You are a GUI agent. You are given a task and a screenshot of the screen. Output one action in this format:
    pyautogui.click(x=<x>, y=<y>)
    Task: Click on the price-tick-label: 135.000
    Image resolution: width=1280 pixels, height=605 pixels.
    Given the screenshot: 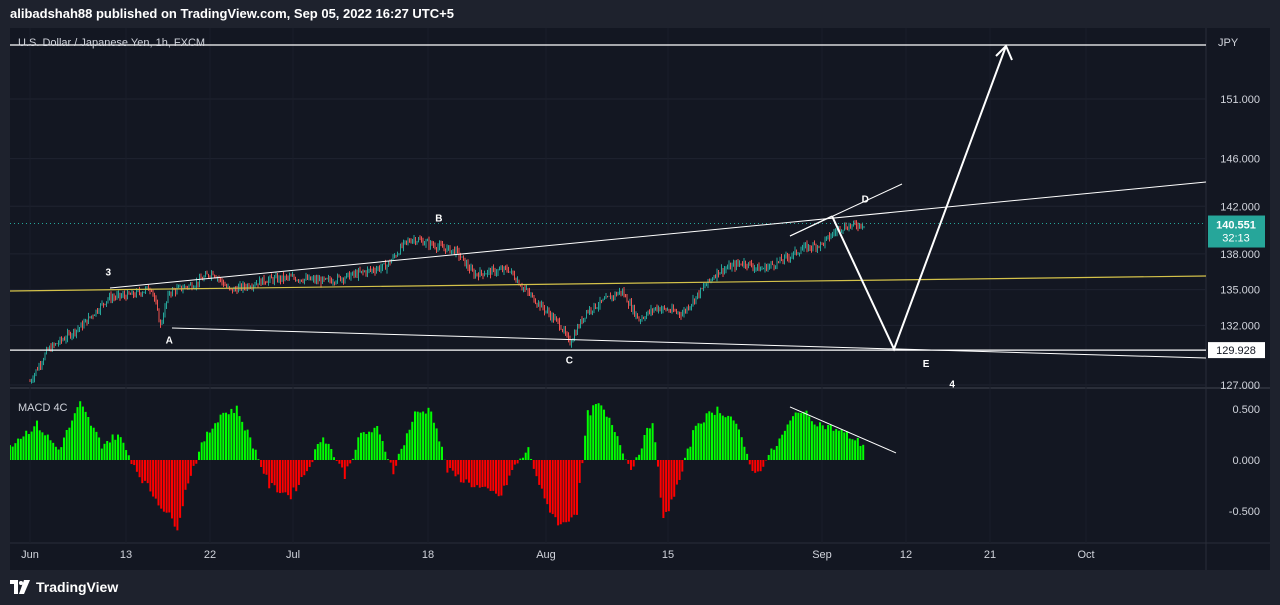 What is the action you would take?
    pyautogui.click(x=1240, y=291)
    